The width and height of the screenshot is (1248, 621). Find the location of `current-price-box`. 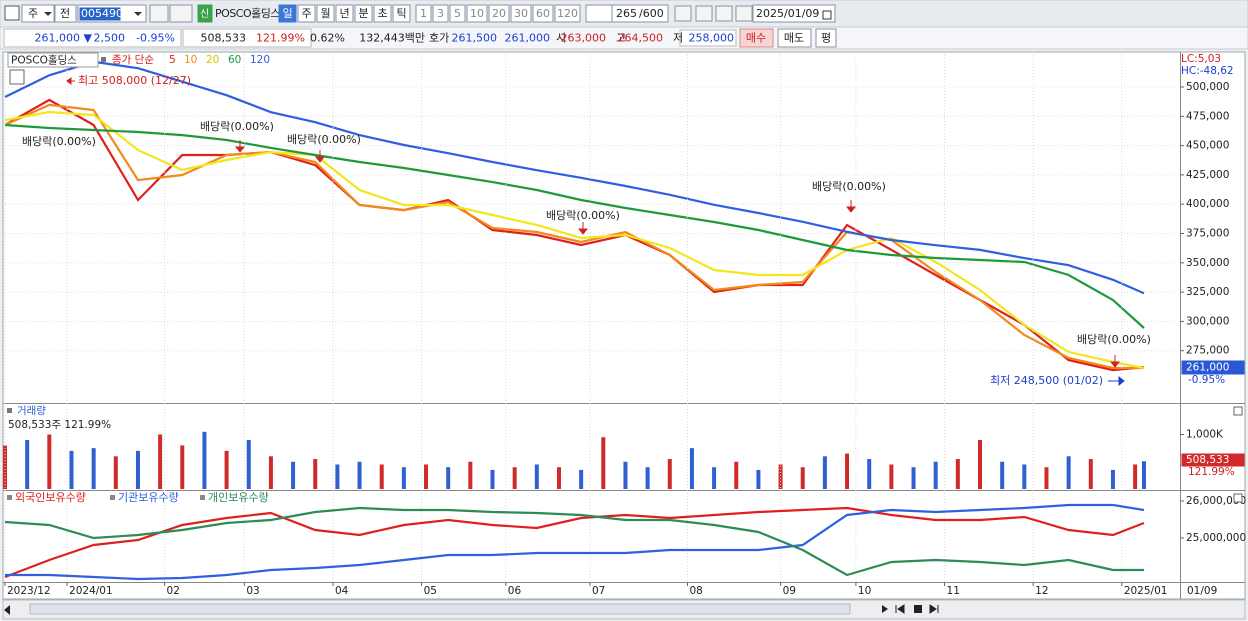

current-price-box is located at coordinates (1213, 367).